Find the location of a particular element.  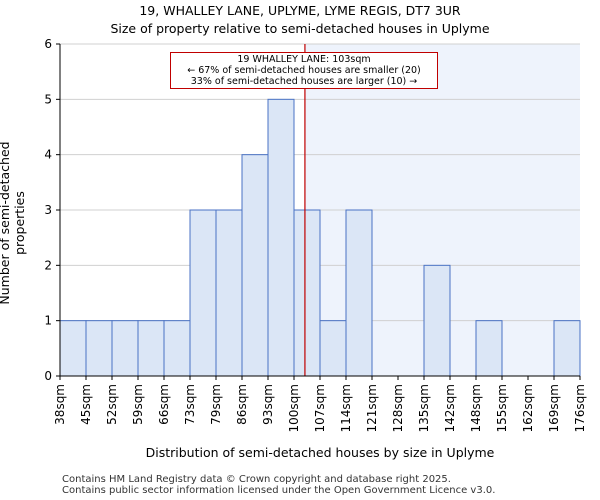

x-tick-label: 86sqm is located at coordinates (242, 404).